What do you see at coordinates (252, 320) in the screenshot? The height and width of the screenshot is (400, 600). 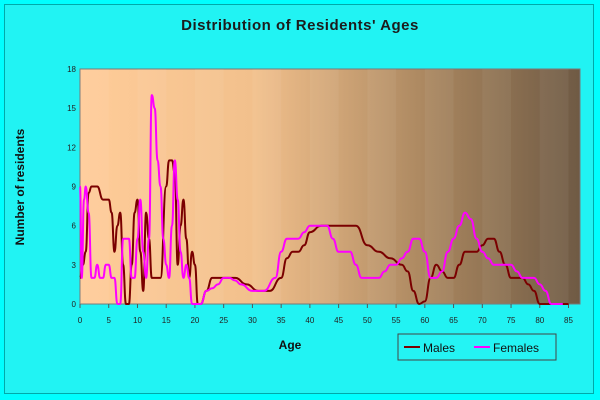 I see `x-tick-label: 30` at bounding box center [252, 320].